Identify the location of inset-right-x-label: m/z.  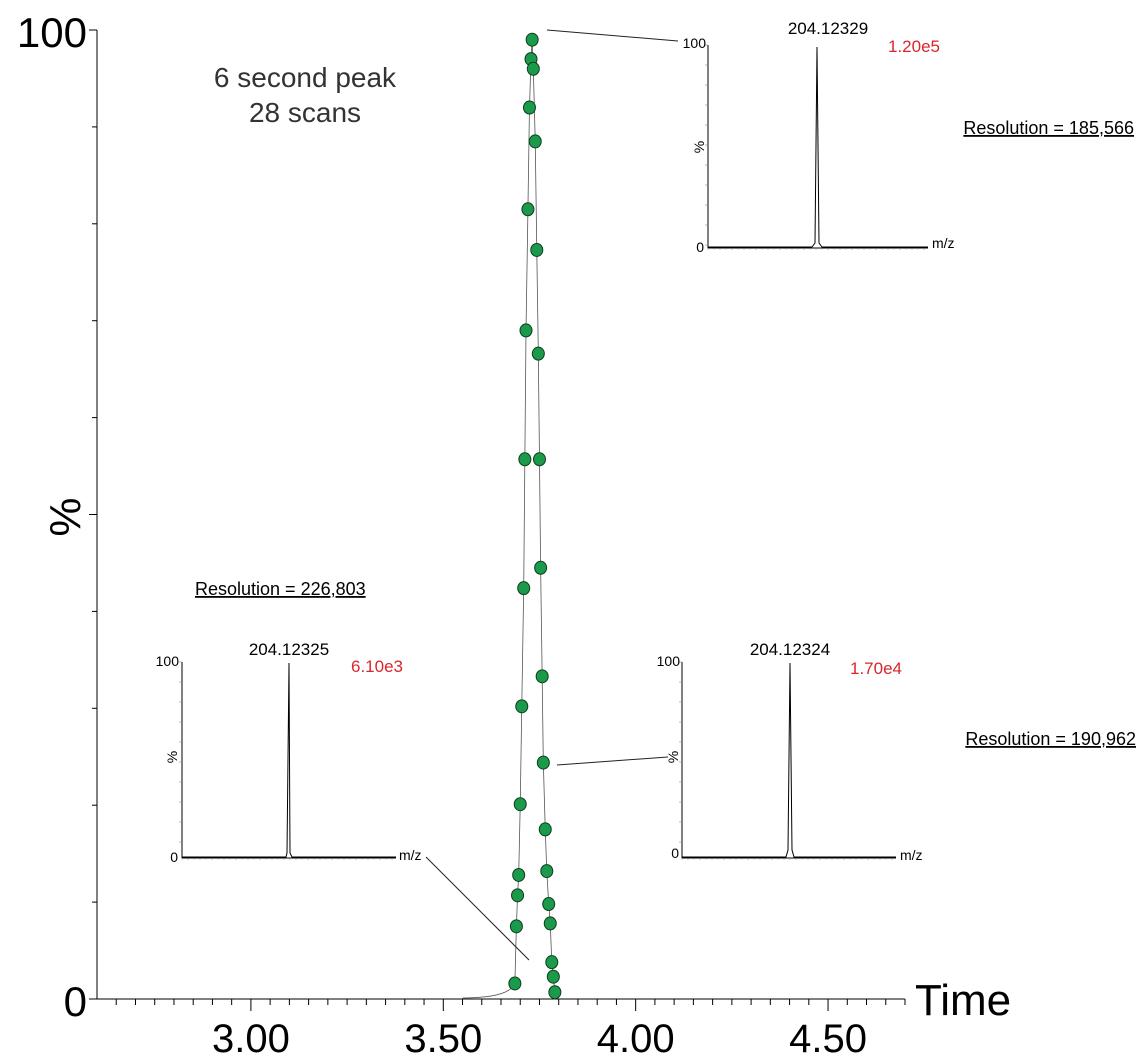
(911, 855).